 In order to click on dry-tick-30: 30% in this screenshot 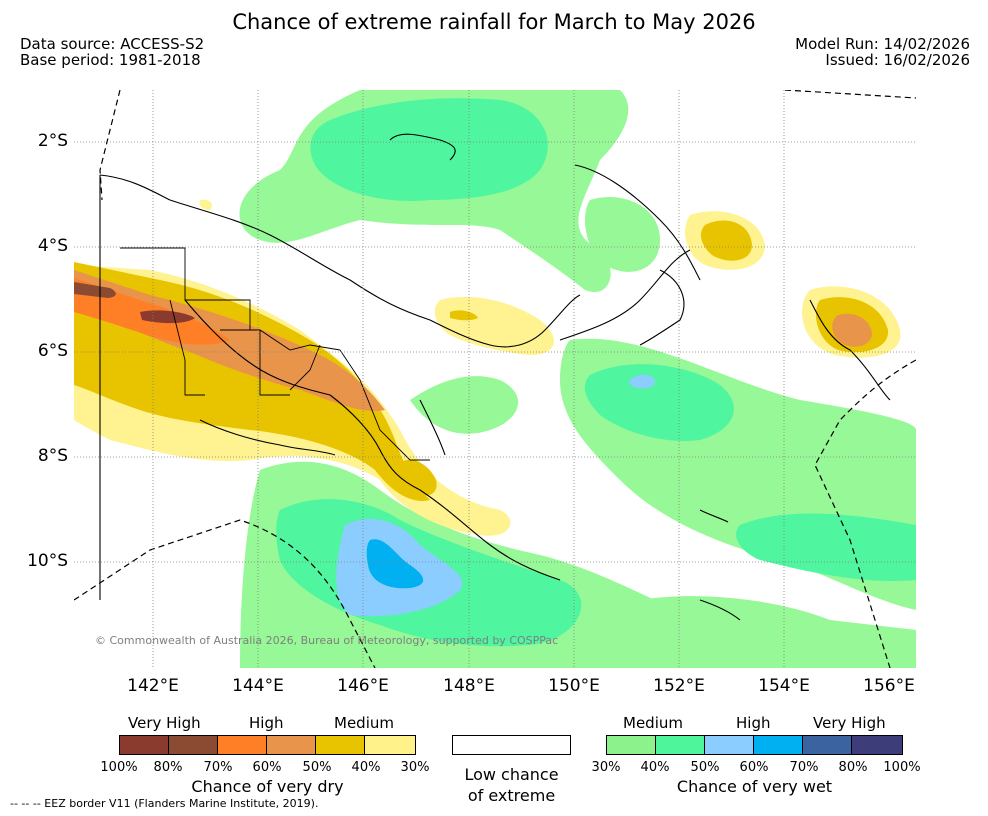, I will do `click(415, 767)`.